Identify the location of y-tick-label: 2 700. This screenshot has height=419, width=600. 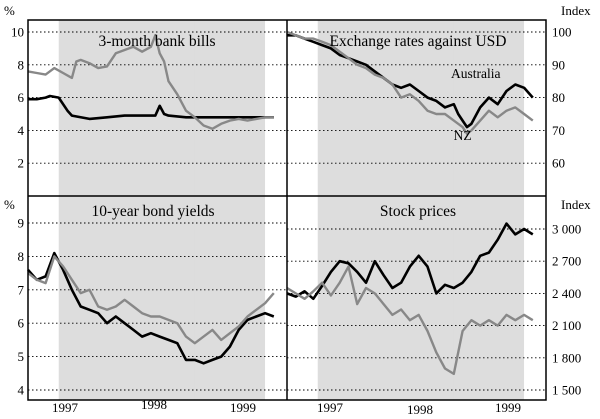
(566, 261).